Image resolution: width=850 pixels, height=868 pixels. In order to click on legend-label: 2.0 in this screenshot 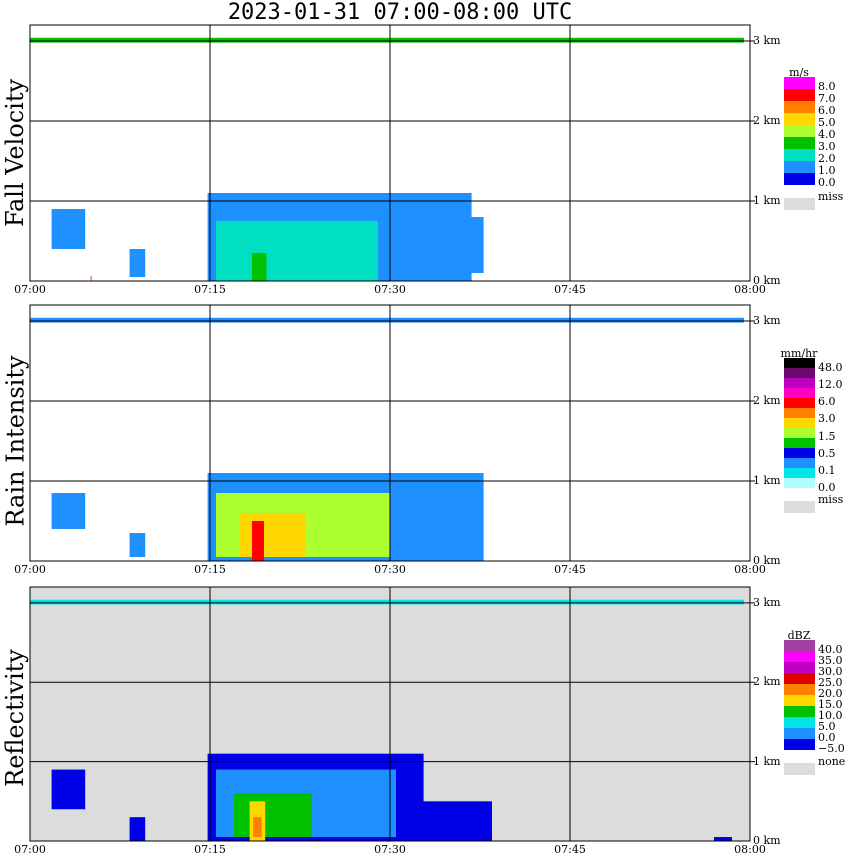, I will do `click(827, 158)`.